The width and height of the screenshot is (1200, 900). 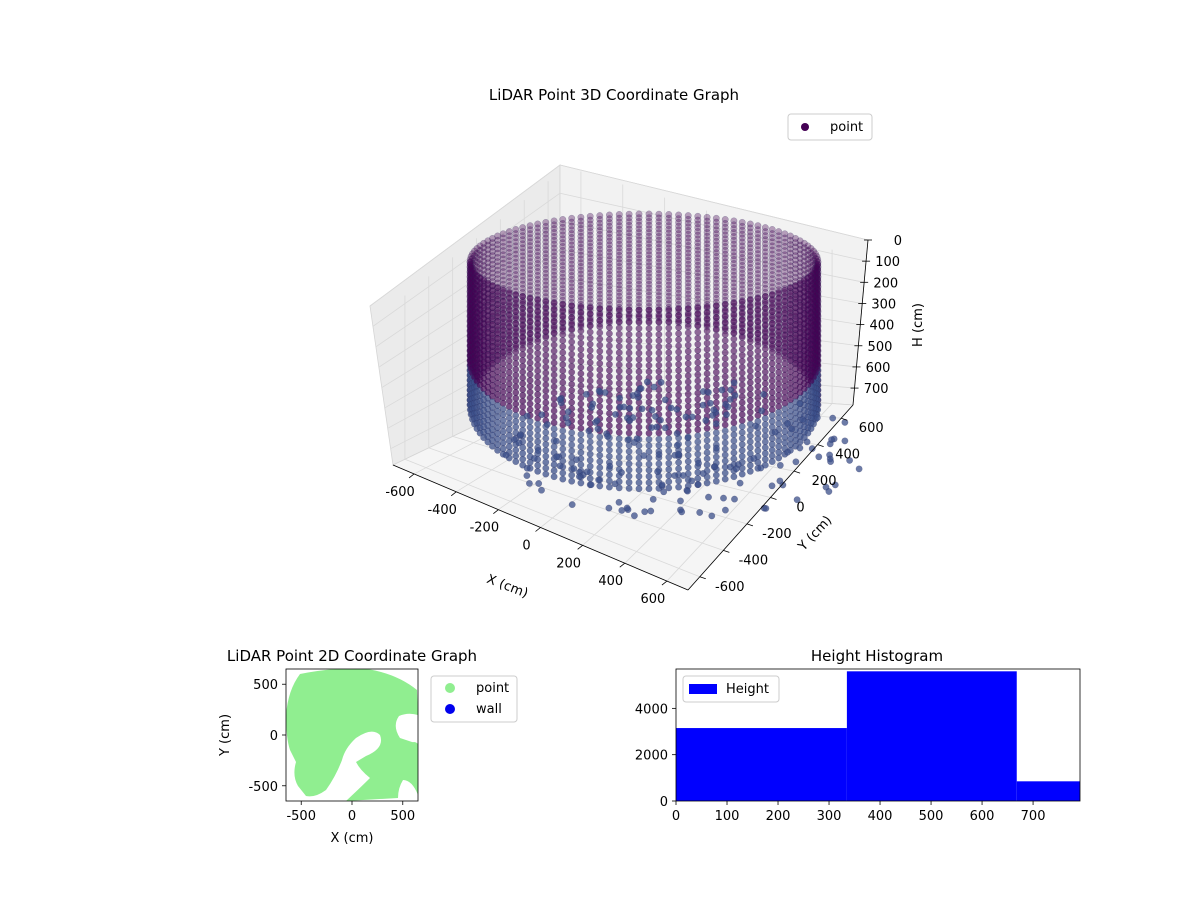 What do you see at coordinates (713, 227) in the screenshot?
I see `chart-3d-grid-line` at bounding box center [713, 227].